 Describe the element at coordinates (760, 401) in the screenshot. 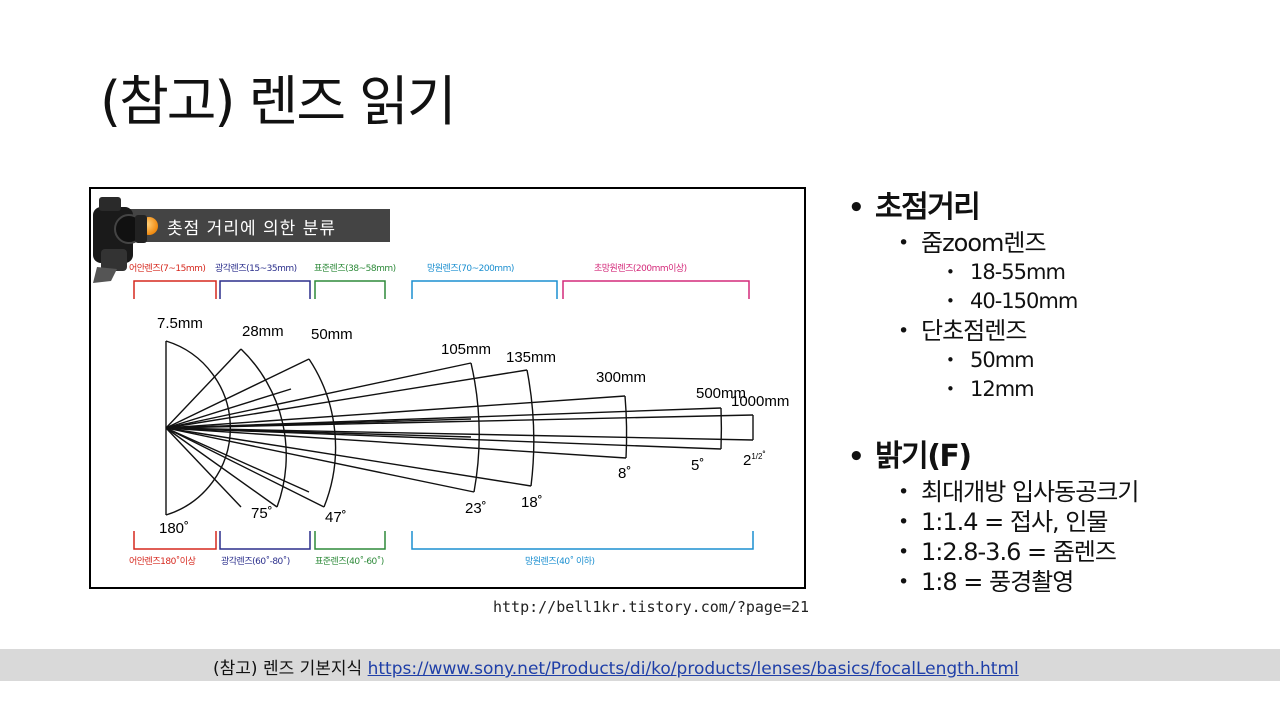

I see `focal-1000mm: 1000mm` at that location.